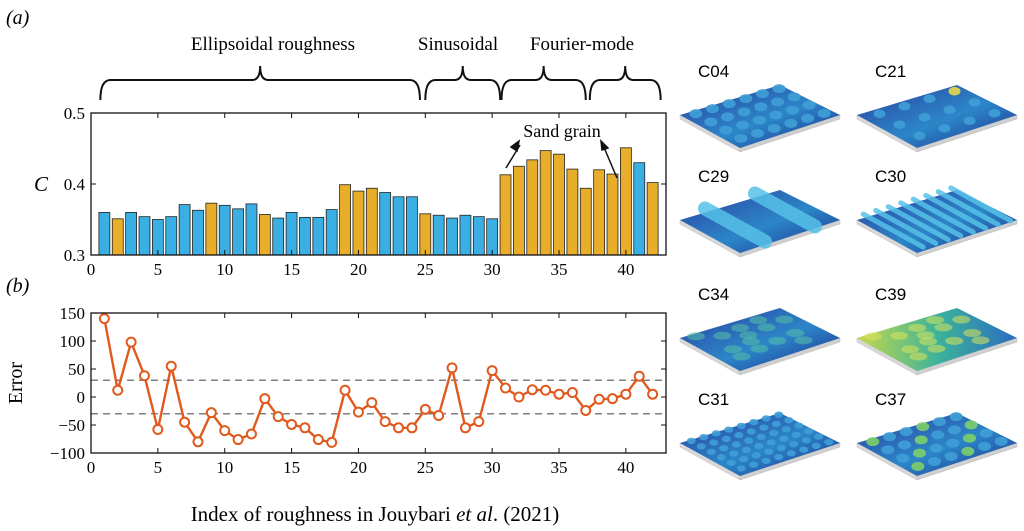 Image resolution: width=1024 pixels, height=531 pixels. Describe the element at coordinates (713, 294) in the screenshot. I see `thumbnail-label: C34` at that location.